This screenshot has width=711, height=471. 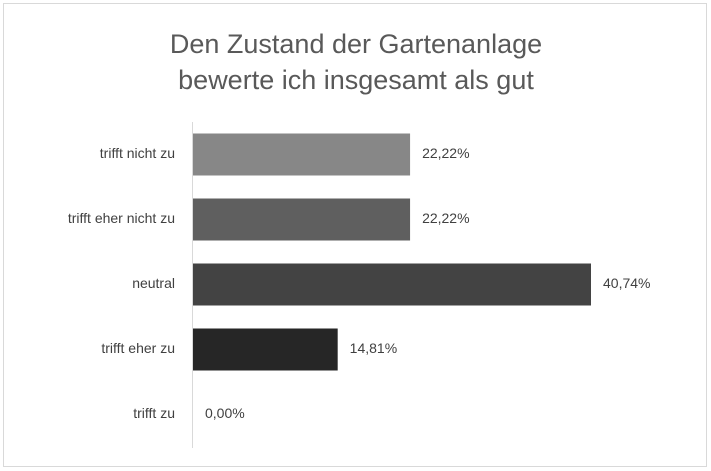 What do you see at coordinates (626, 283) in the screenshot?
I see `value-label: 40,74%` at bounding box center [626, 283].